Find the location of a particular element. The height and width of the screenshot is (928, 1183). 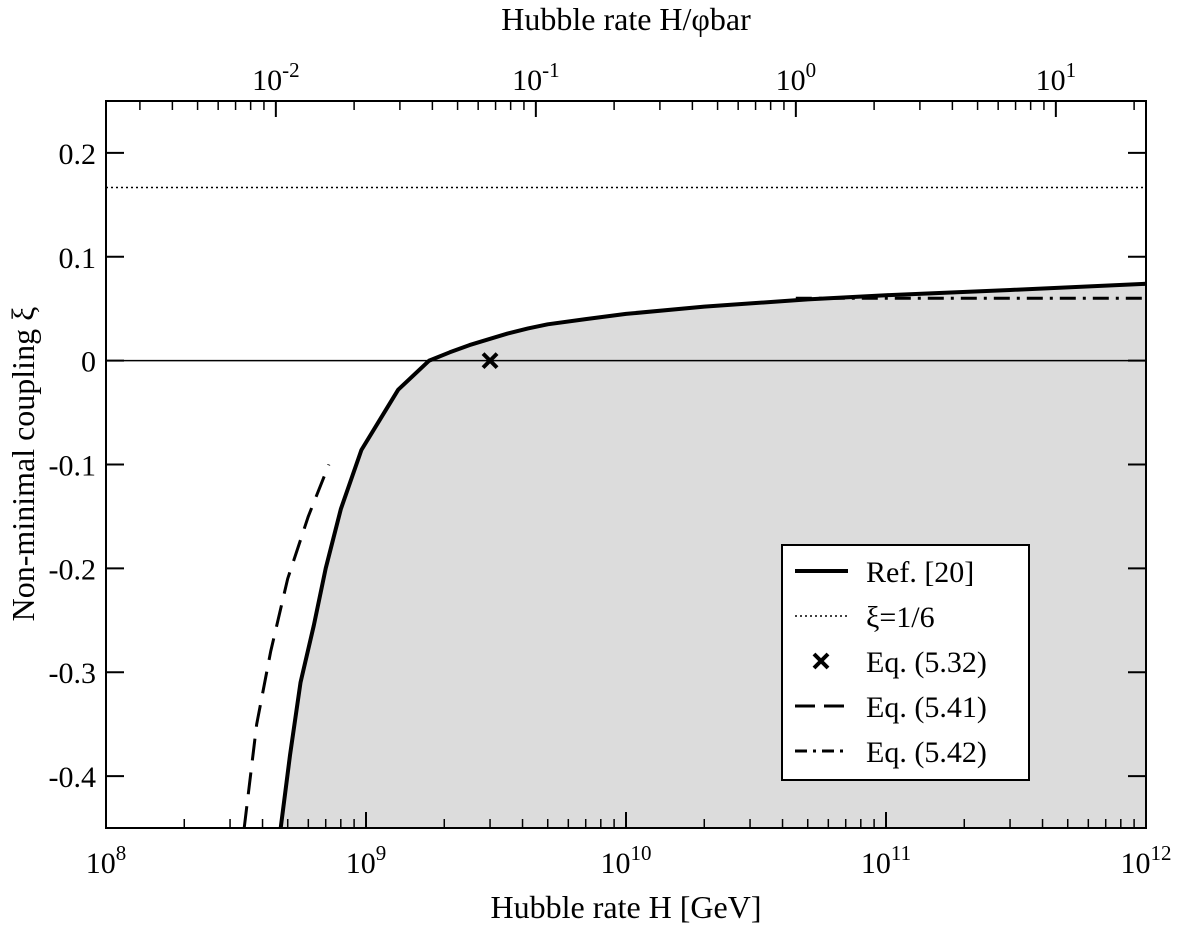

x2-axis-title: Hubble rate H/φbar is located at coordinates (626, 19).